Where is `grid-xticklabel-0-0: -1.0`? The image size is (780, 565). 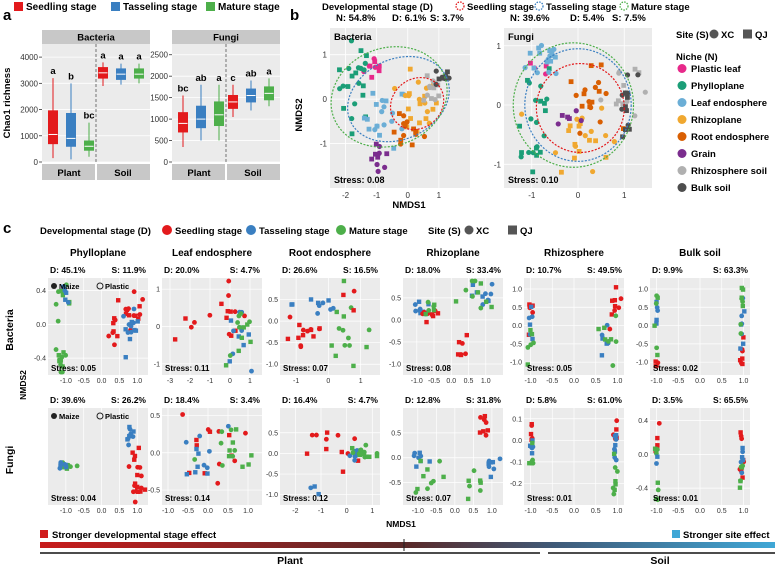 grid-xticklabel-0-0: -1.0 is located at coordinates (66, 381).